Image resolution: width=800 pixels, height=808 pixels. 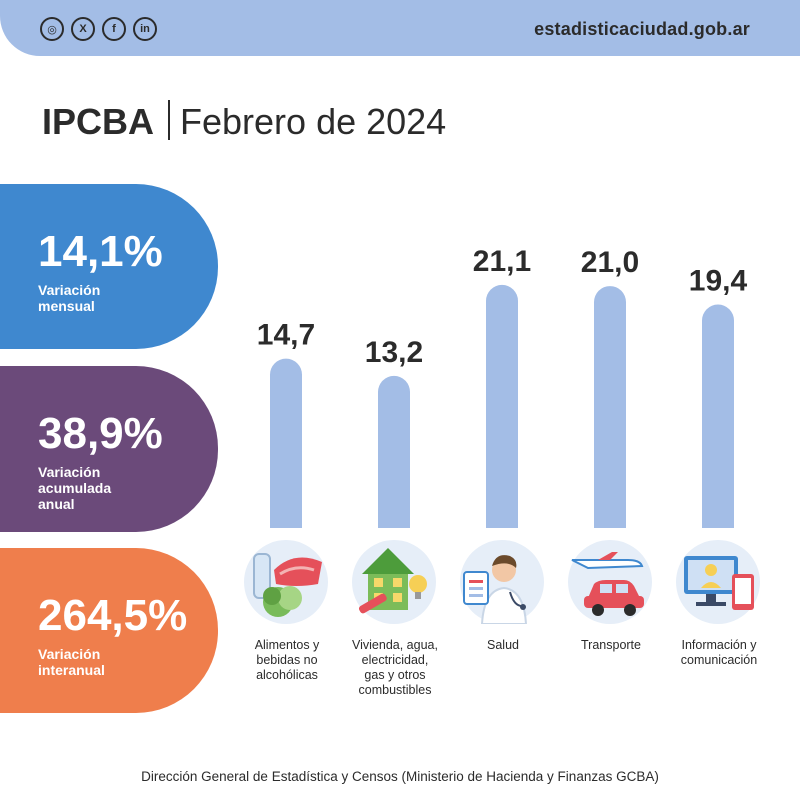 I want to click on stat-label-line: acumulada, so click(x=75, y=488).